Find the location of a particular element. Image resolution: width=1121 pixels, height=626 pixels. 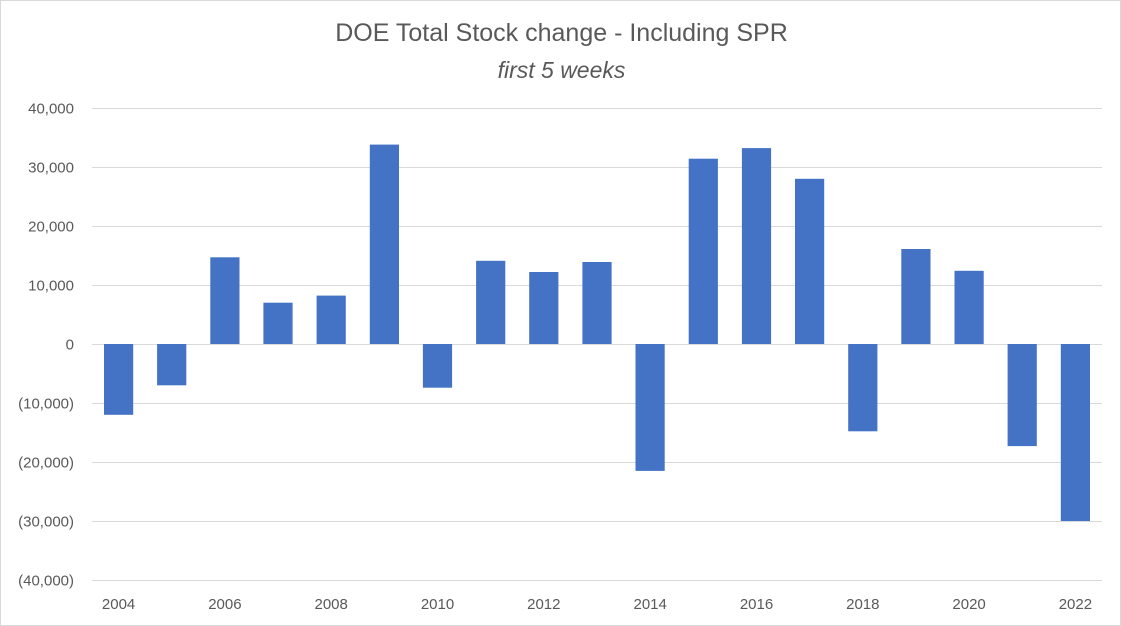

x-tick-label: 2020 is located at coordinates (968, 604).